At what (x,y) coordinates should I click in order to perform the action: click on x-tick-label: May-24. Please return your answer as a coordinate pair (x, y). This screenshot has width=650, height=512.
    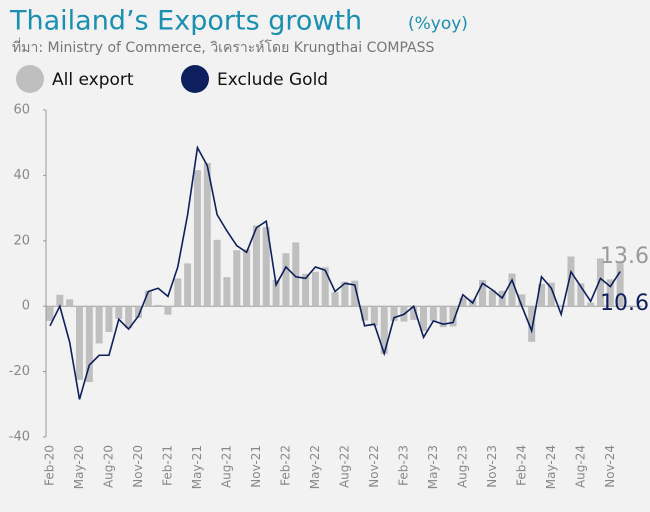
    Looking at the image, I should click on (551, 467).